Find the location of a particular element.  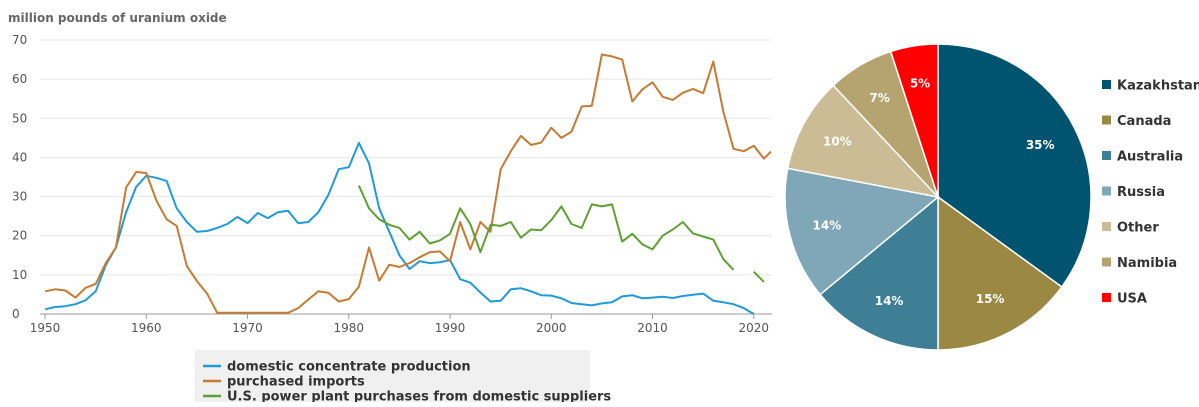

pie-legend-entry: Canada is located at coordinates (1144, 121).